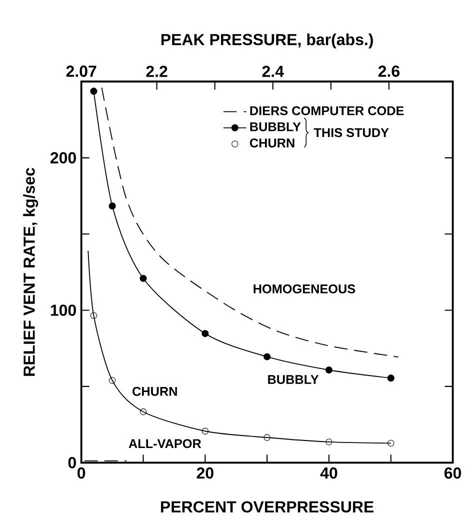 This screenshot has width=465, height=528. Describe the element at coordinates (327, 111) in the screenshot. I see `legend-label: DIERS COMPUTER CODE` at that location.